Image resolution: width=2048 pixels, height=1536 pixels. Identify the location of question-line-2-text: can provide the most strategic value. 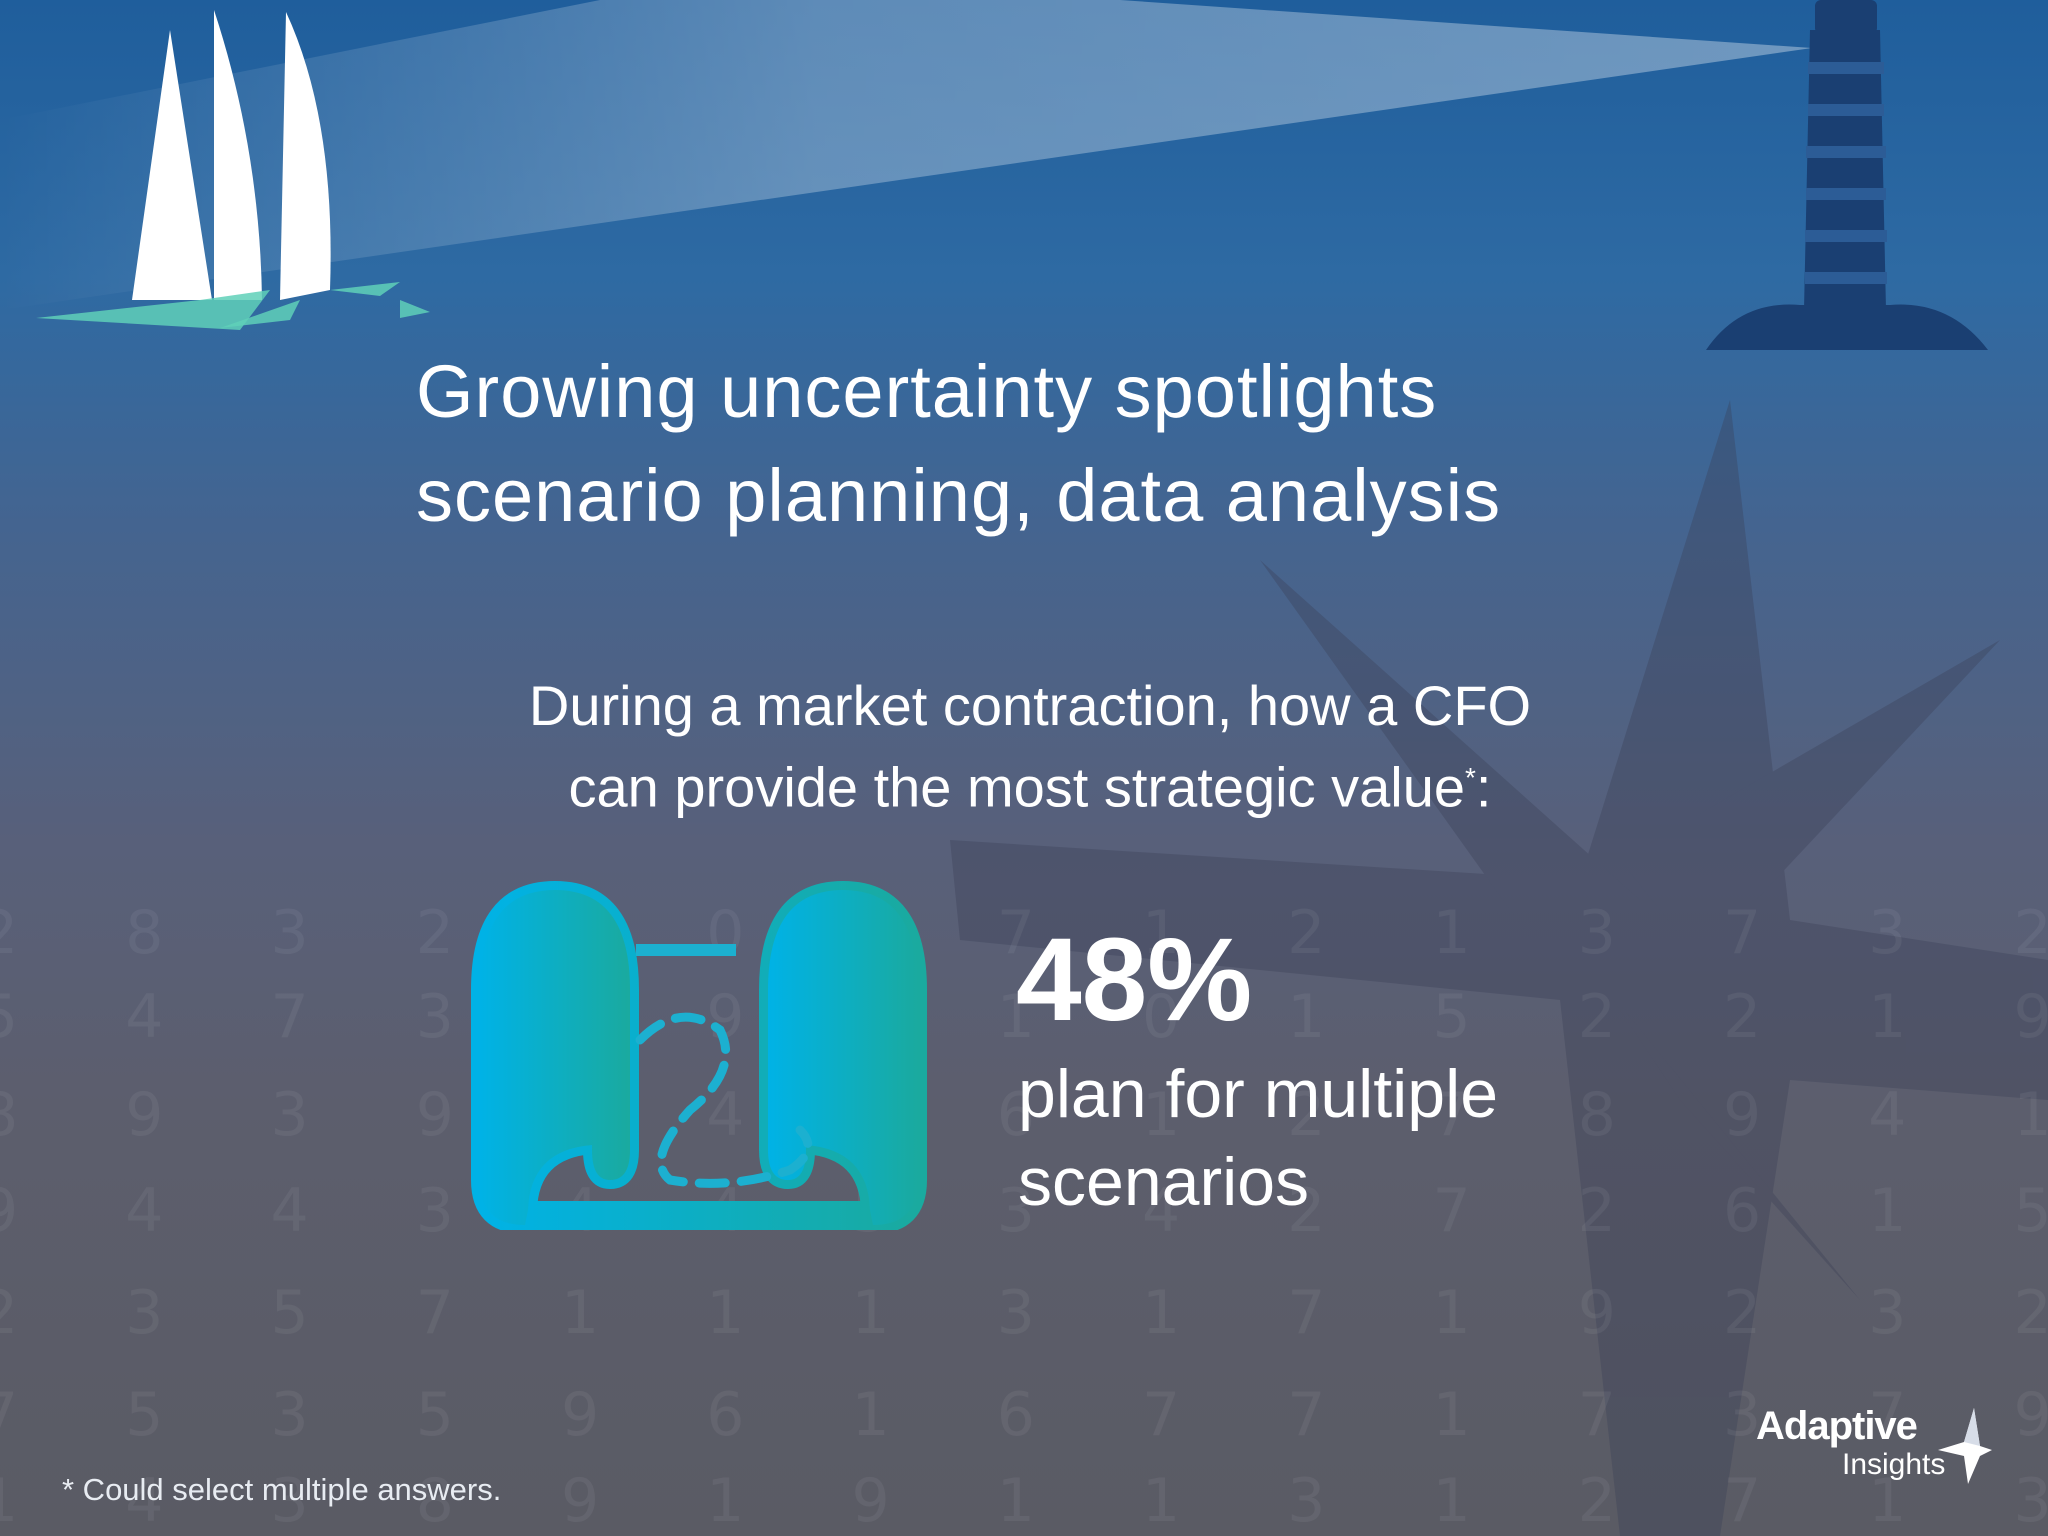
(1016, 787).